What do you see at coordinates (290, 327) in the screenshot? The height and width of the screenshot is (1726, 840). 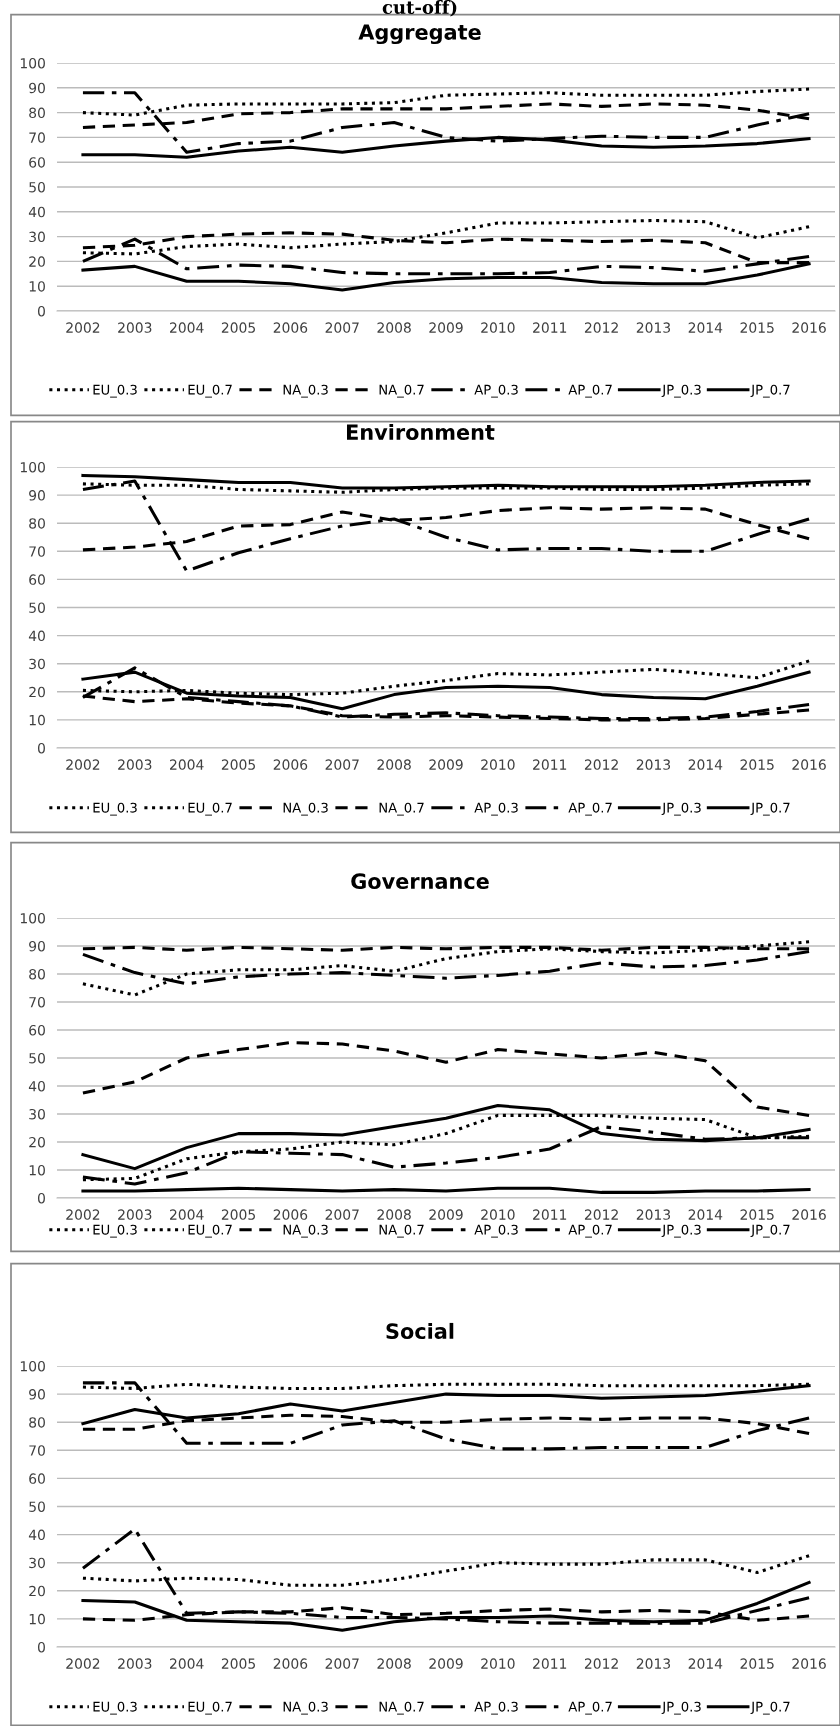 I see `x-tick-label: 2006` at bounding box center [290, 327].